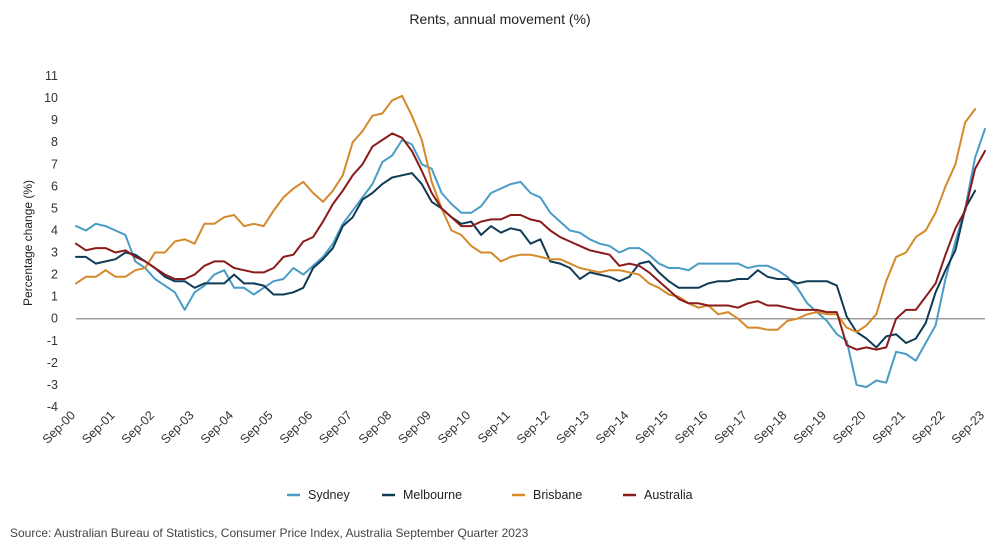 The image size is (1000, 555). Describe the element at coordinates (51, 76) in the screenshot. I see `y-tick-label: 11` at that location.